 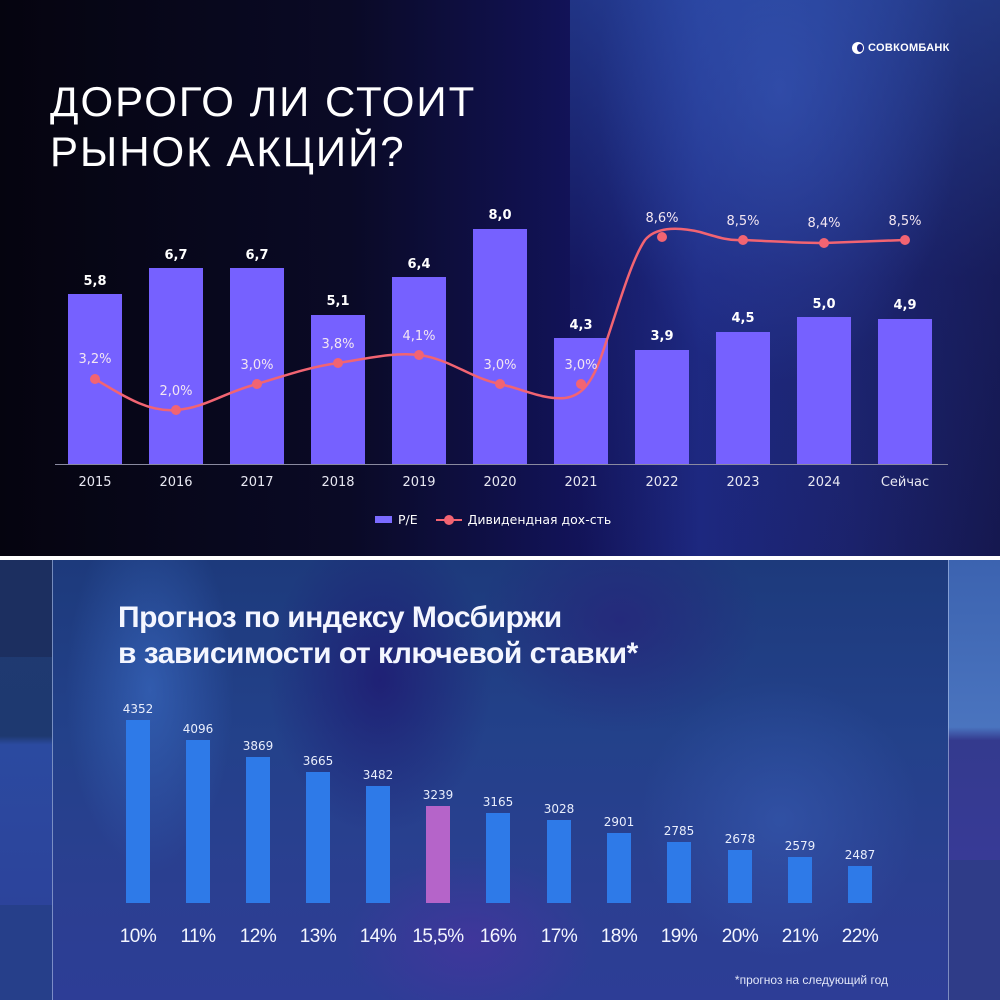 I want to click on right-frame-line, so click(x=948, y=780).